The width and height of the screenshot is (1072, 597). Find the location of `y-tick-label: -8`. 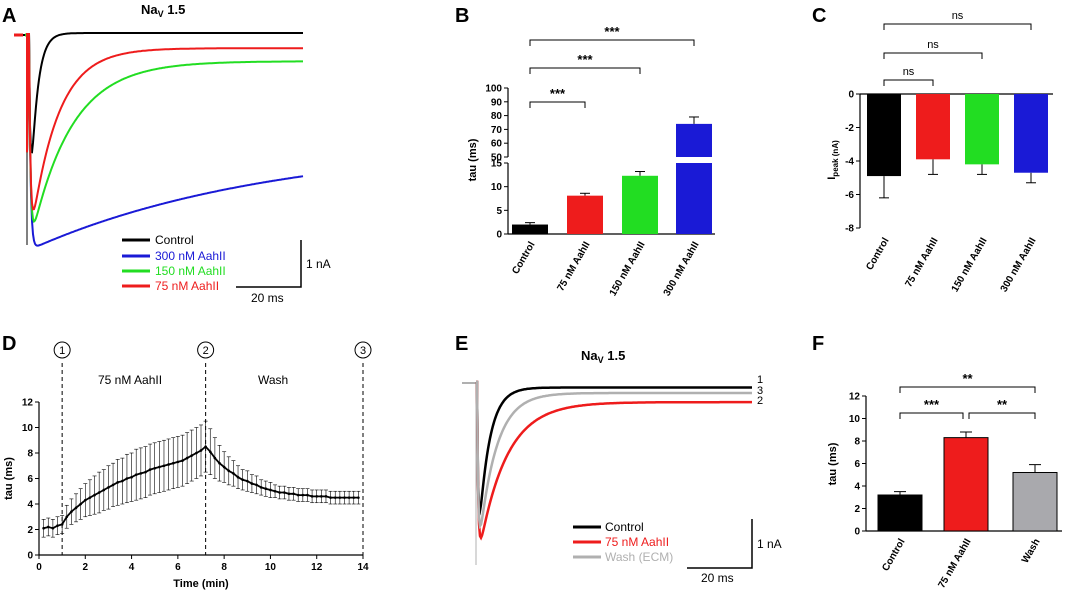

y-tick-label: -8 is located at coordinates (849, 229).